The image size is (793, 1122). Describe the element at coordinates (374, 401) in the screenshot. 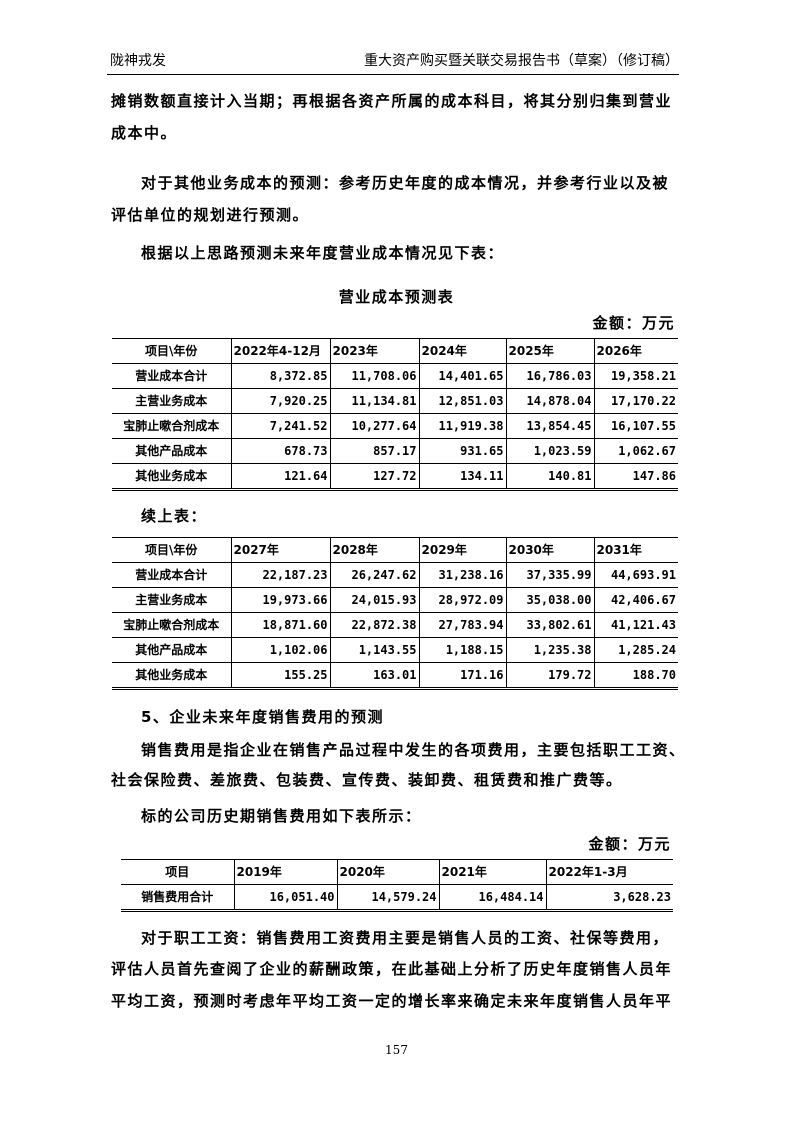

I see `table-cell: 11,134.81` at that location.